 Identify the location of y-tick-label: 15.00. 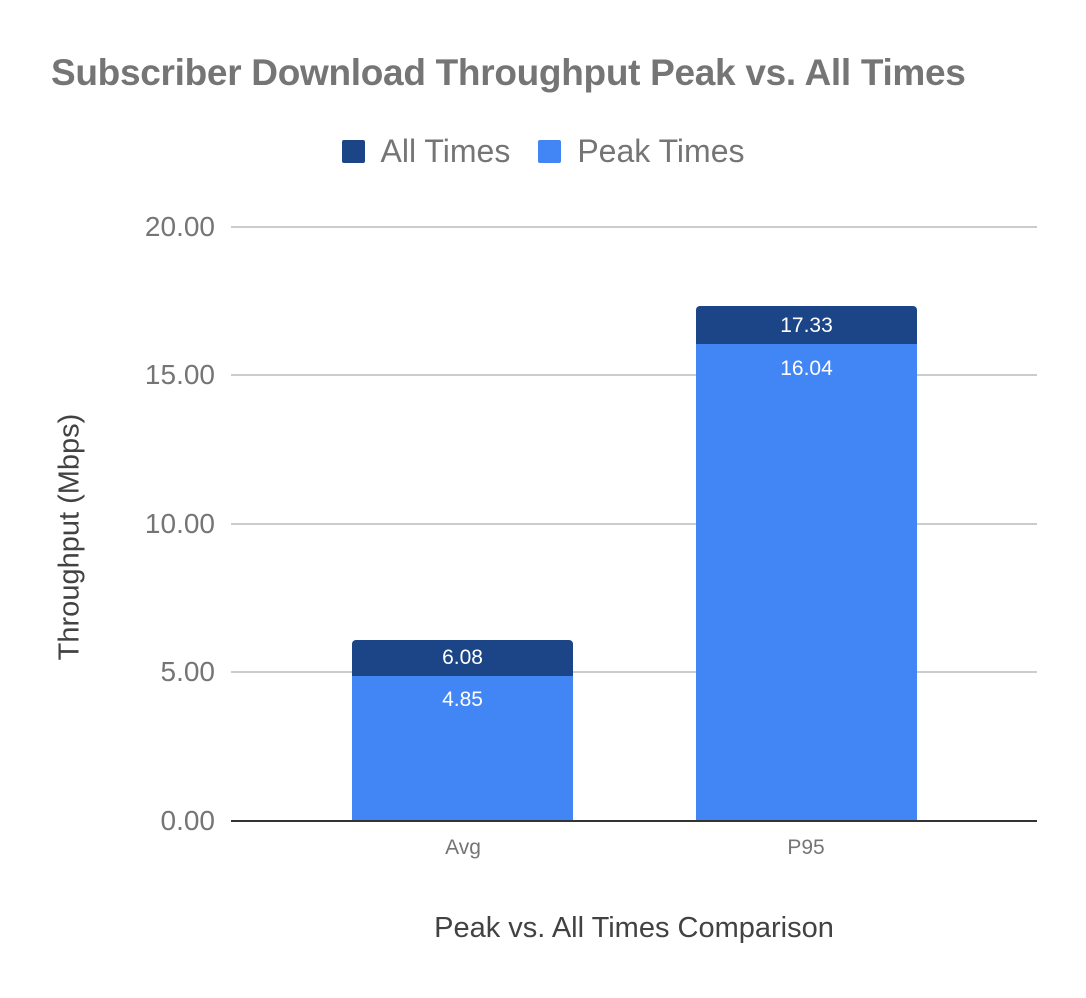
(179, 374).